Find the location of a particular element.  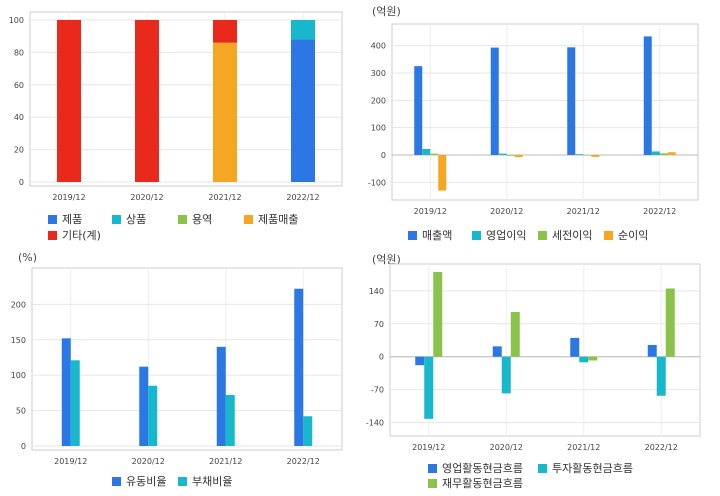

y-tick-label: 150 is located at coordinates (18, 340).